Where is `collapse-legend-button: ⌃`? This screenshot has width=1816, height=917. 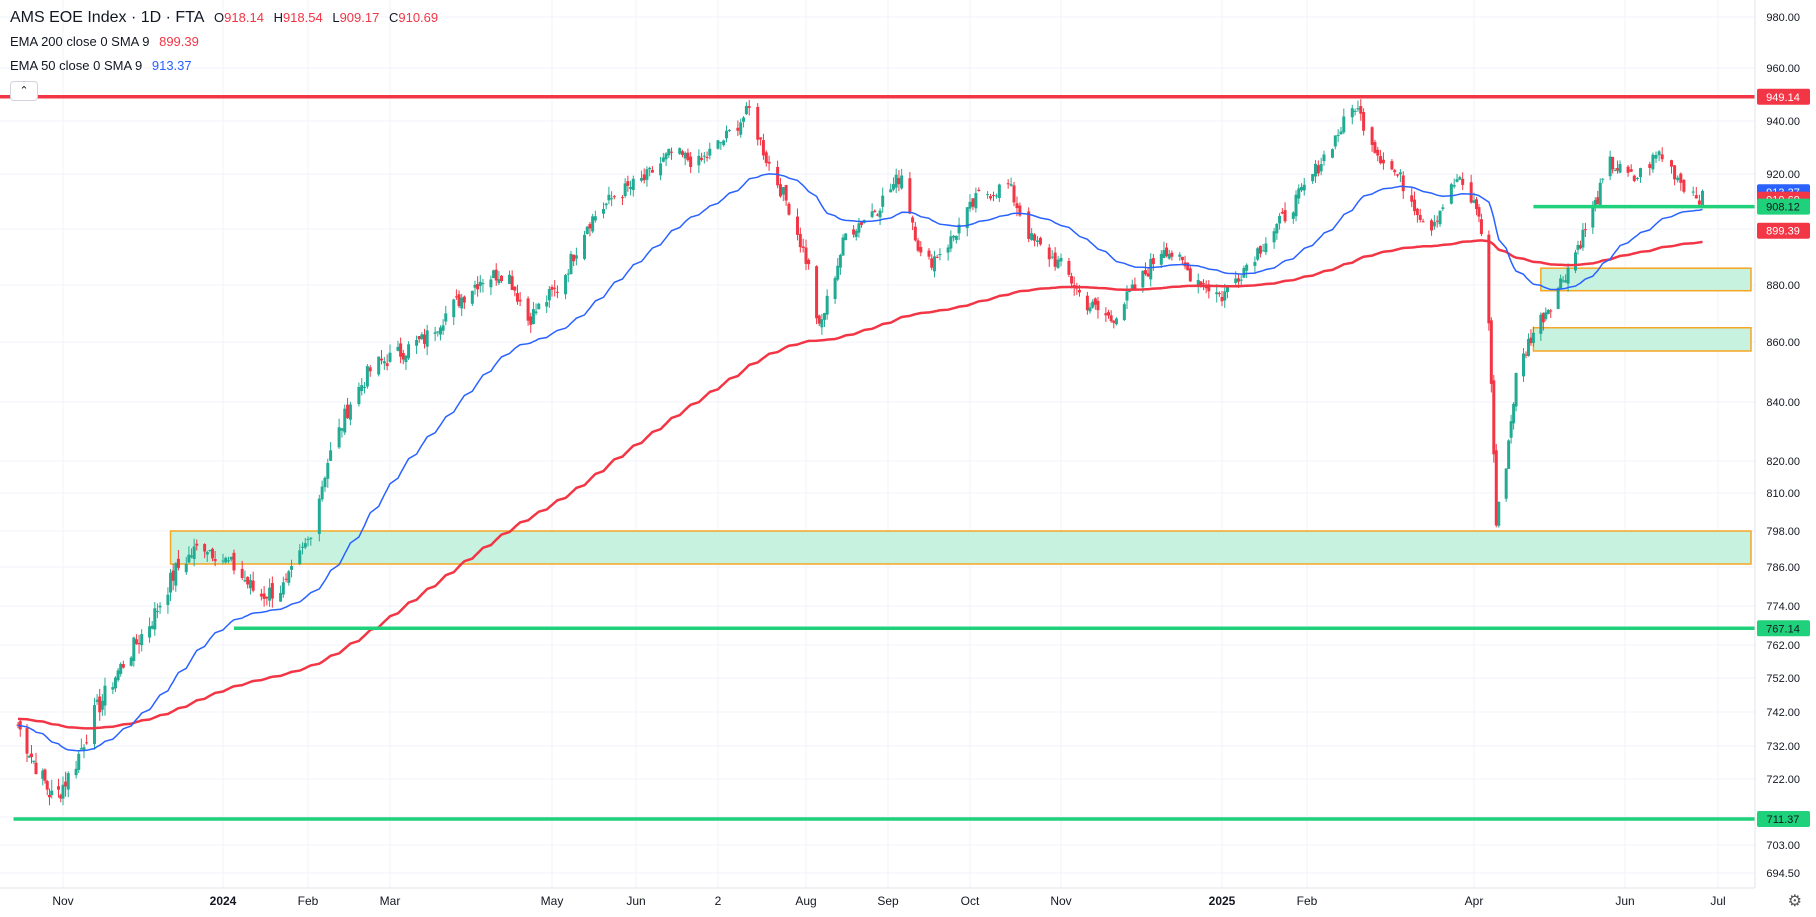
collapse-legend-button: ⌃ is located at coordinates (24, 91).